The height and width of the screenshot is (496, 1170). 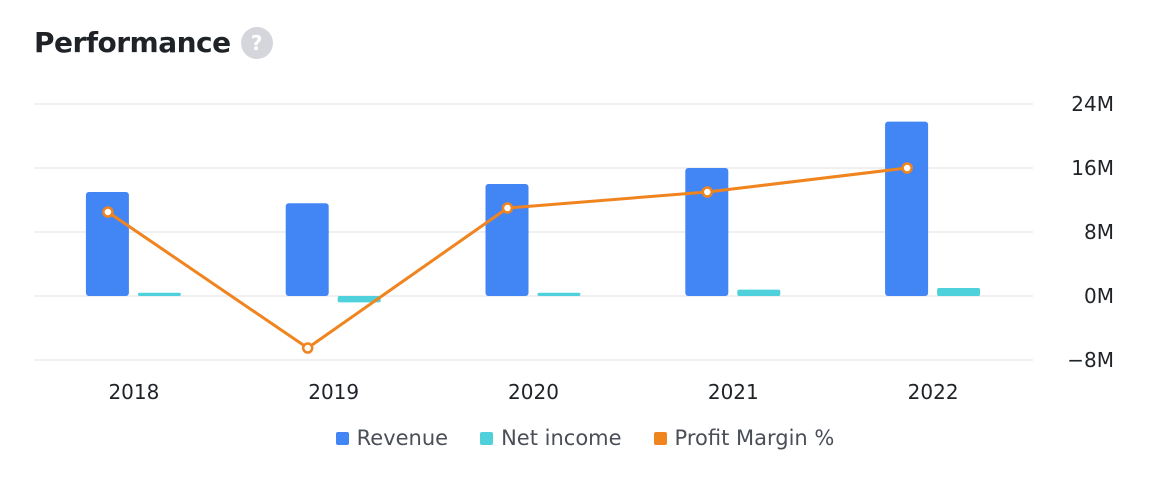 I want to click on chart-header: Performance ?, so click(x=153, y=42).